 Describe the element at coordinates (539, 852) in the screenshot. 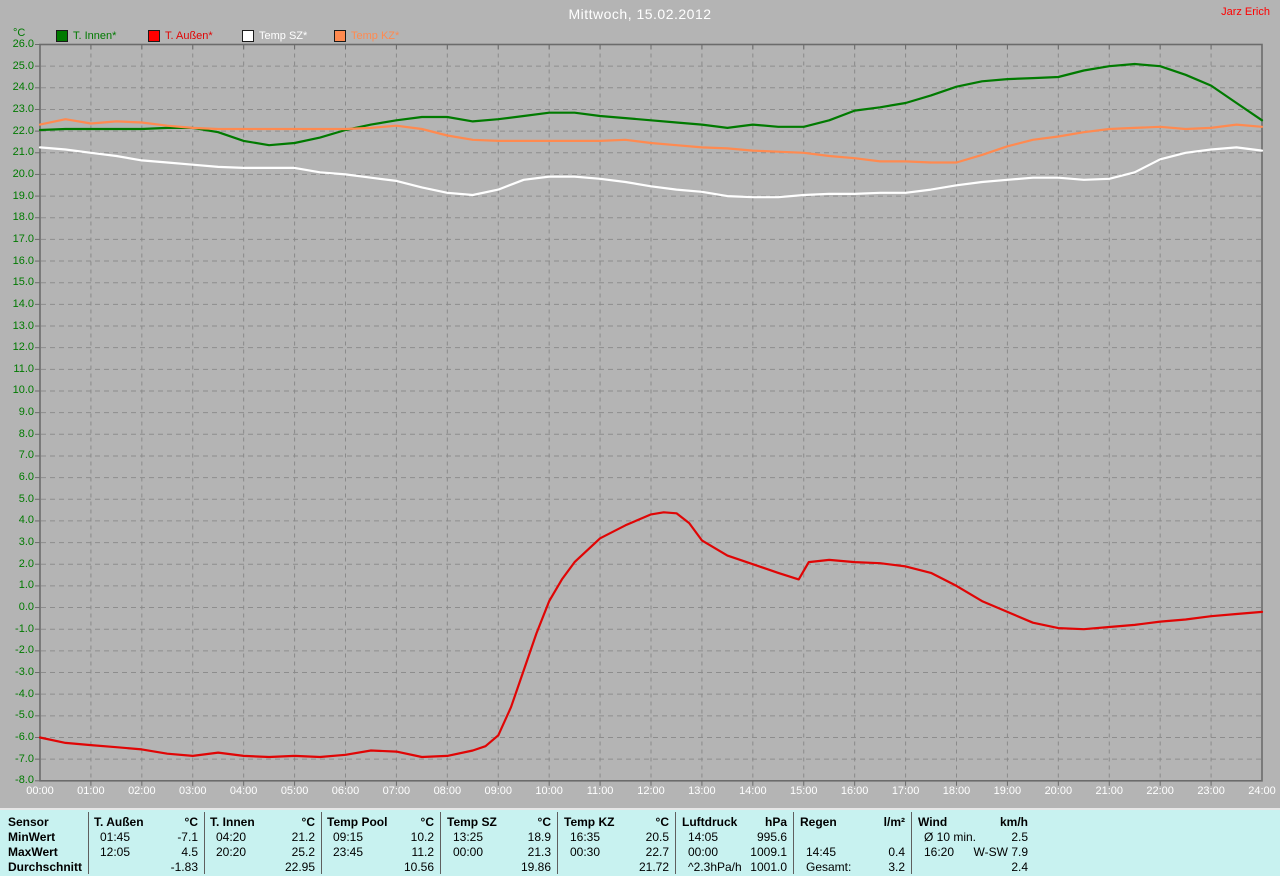

I see `stat-value: 21.3` at that location.